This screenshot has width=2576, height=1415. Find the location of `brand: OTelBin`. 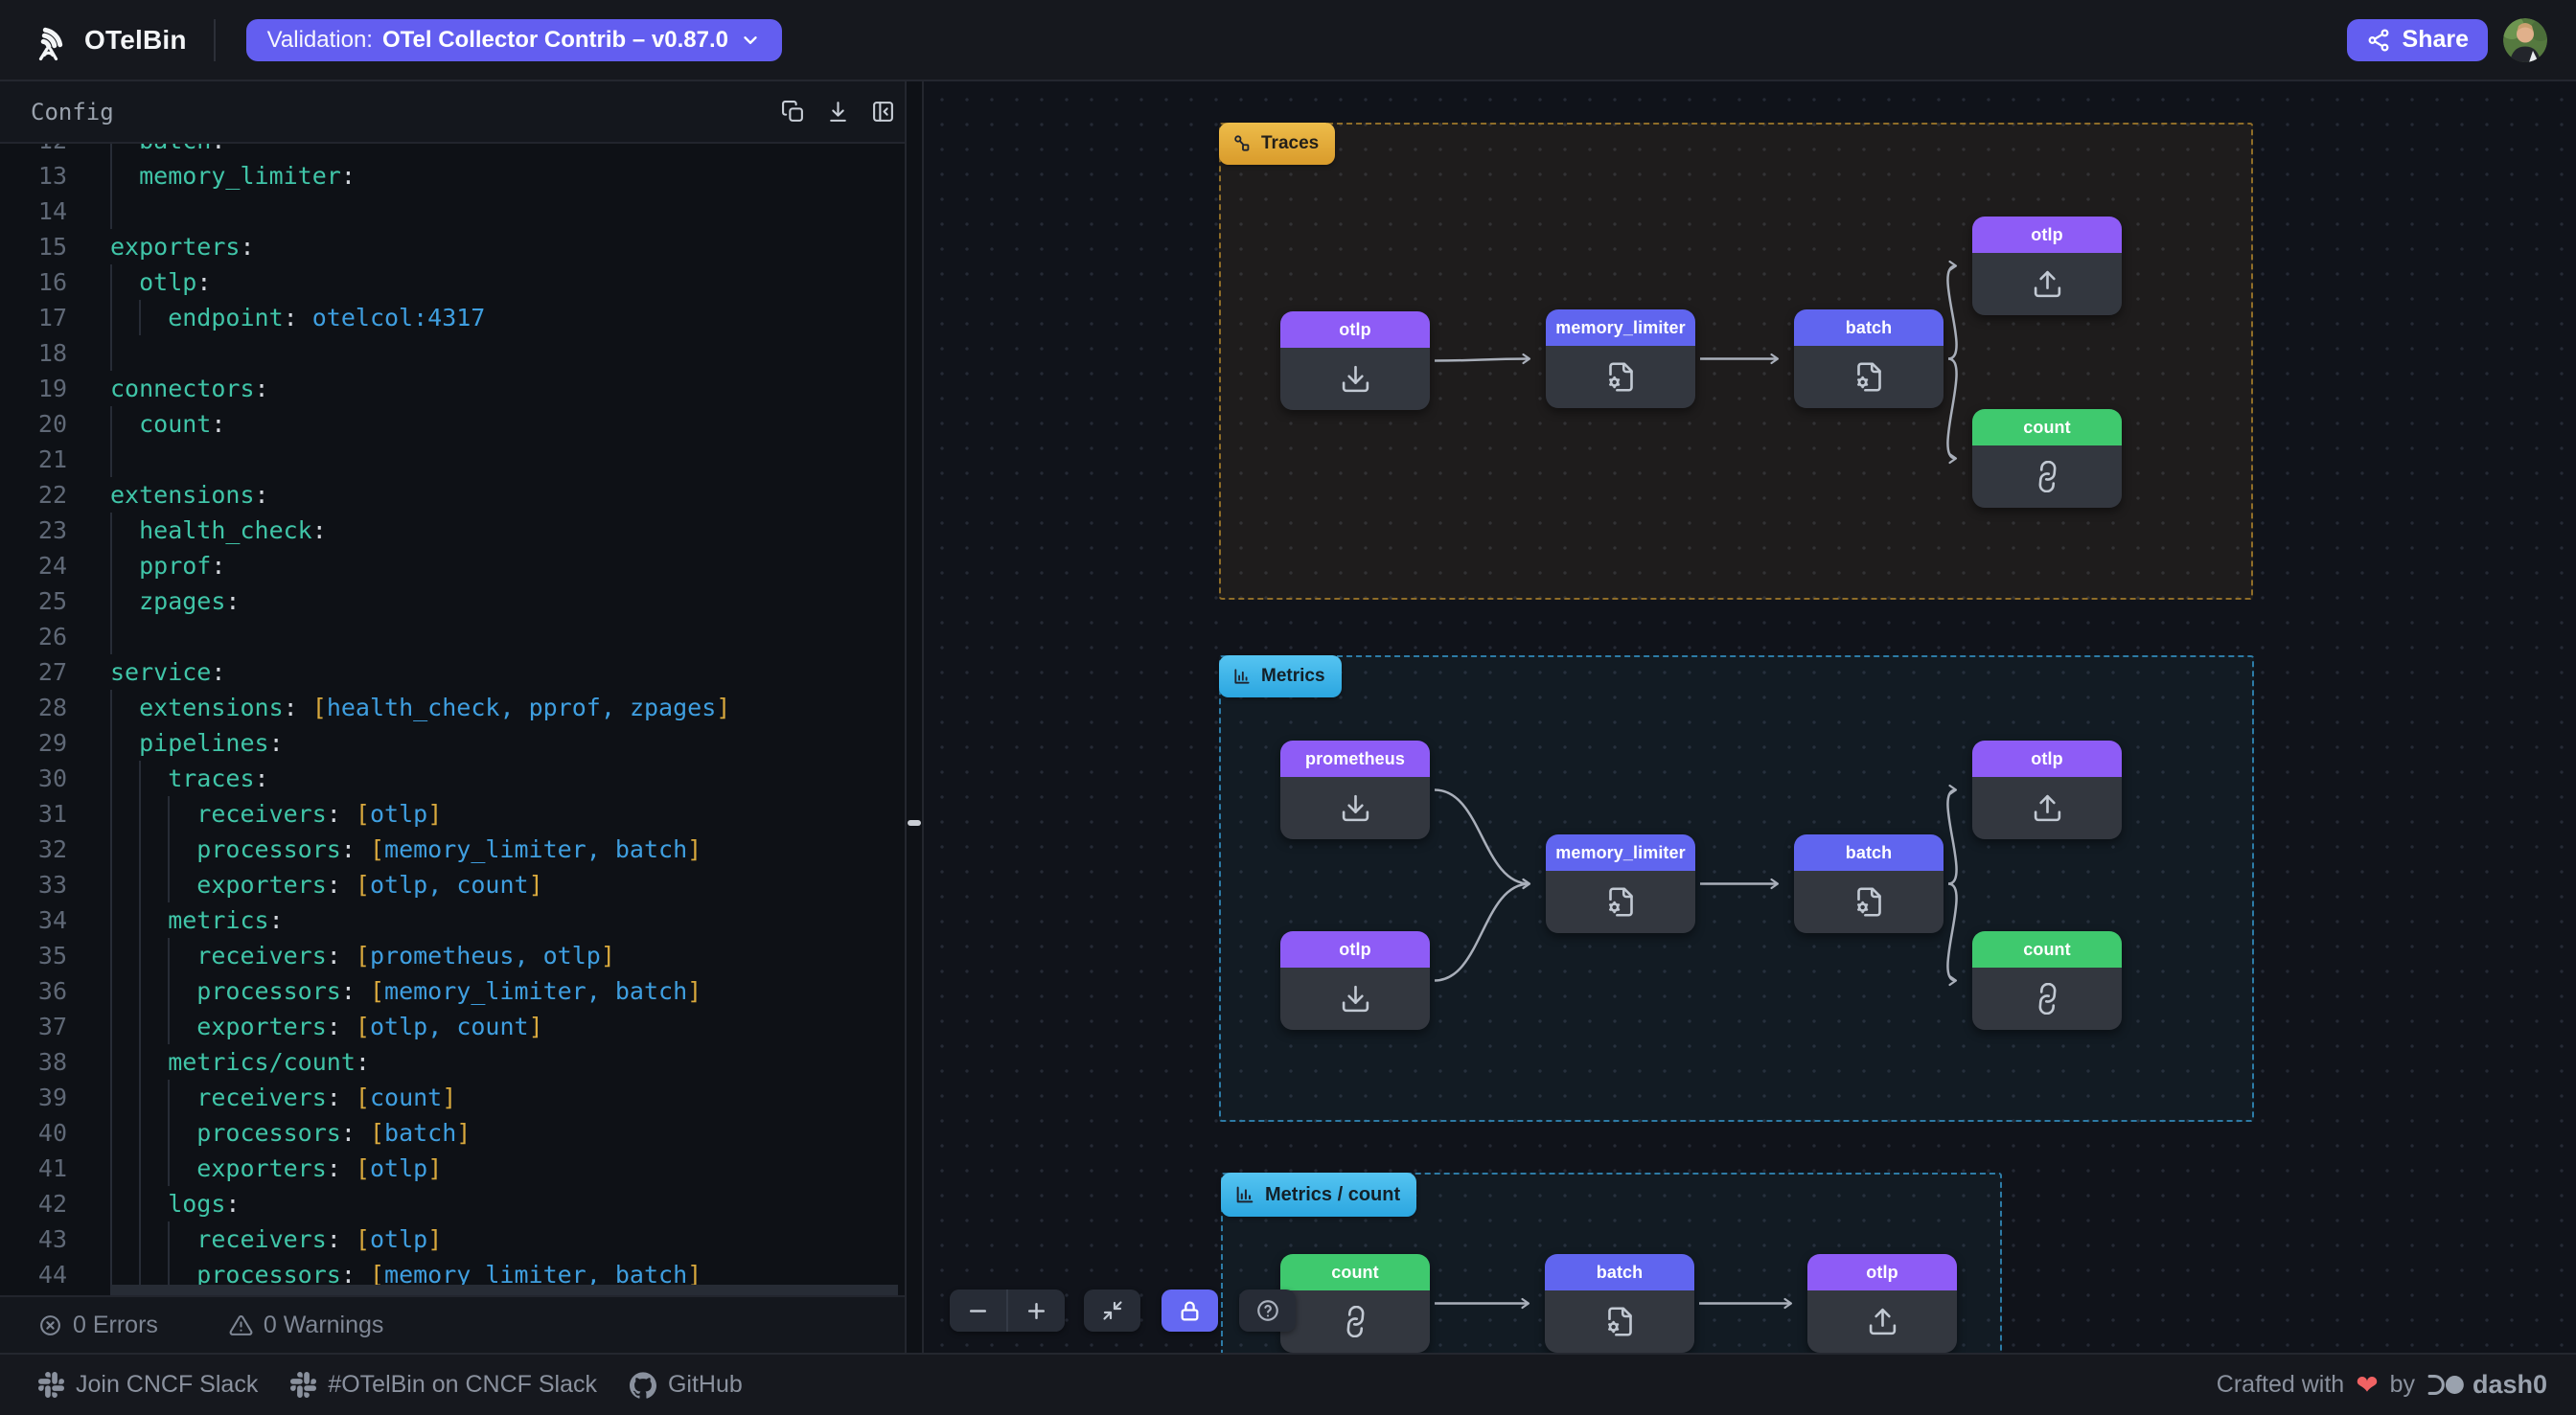

brand: OTelBin is located at coordinates (108, 40).